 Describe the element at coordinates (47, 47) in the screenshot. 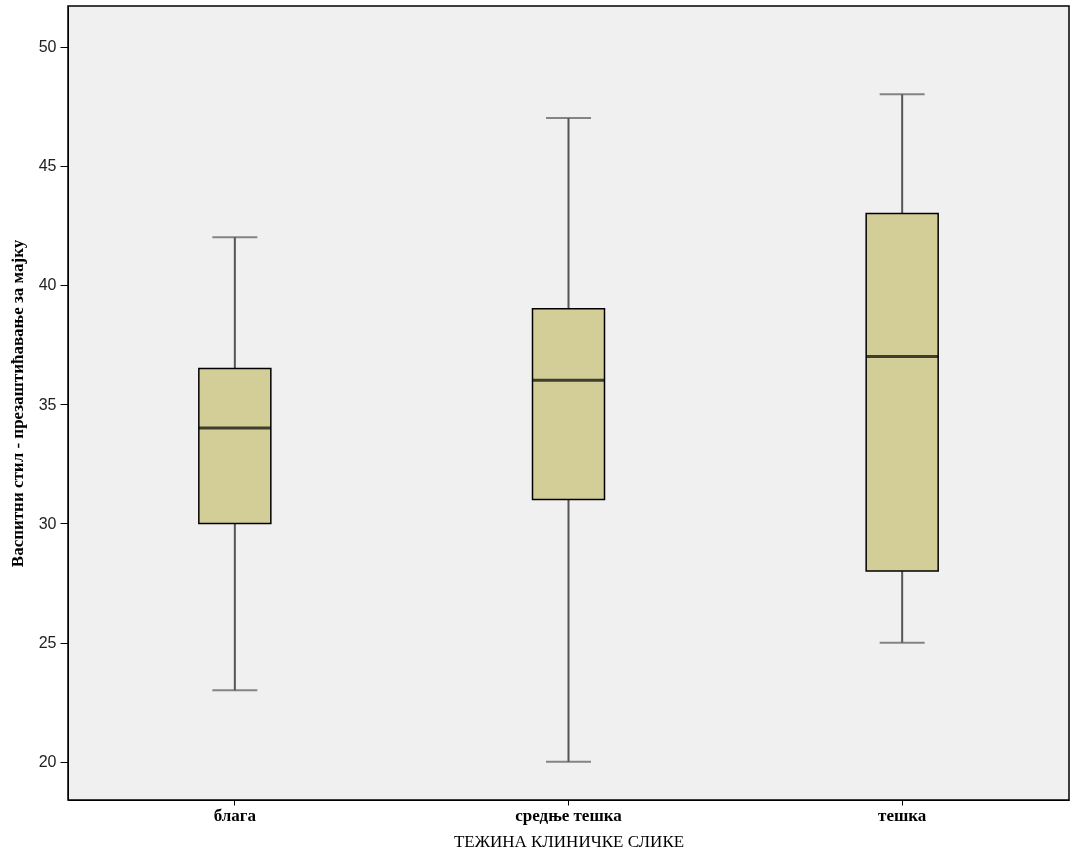

I see `y-tick-label: 50` at that location.